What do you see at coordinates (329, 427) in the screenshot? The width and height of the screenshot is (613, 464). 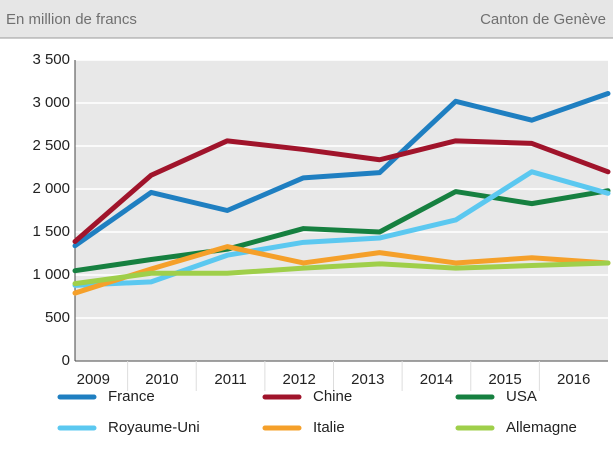 I see `legend-label: Italie` at bounding box center [329, 427].